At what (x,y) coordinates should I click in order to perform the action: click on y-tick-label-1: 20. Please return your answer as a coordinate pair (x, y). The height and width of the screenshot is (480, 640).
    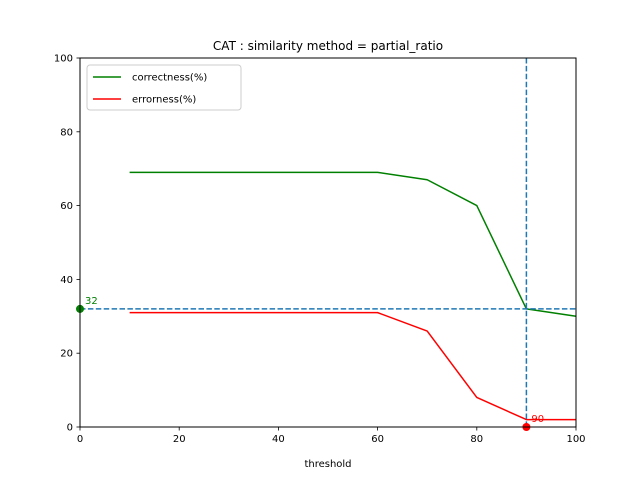
    Looking at the image, I should click on (66, 354).